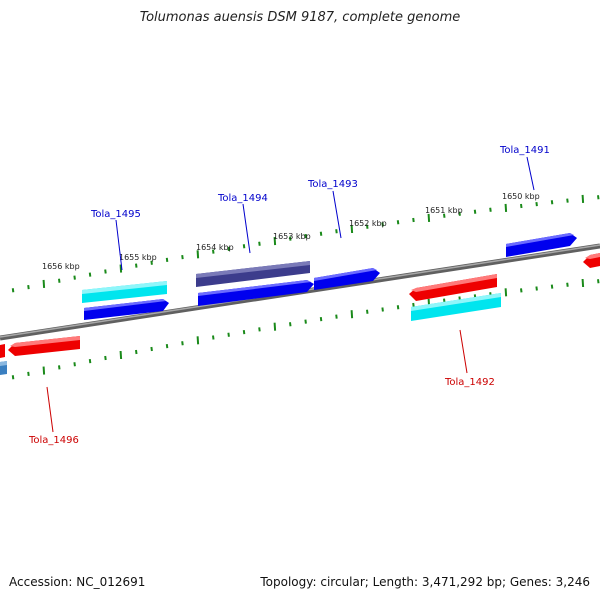 This screenshot has height=600, width=600. What do you see at coordinates (44, 346) in the screenshot?
I see `gene-reverse-left` at bounding box center [44, 346].